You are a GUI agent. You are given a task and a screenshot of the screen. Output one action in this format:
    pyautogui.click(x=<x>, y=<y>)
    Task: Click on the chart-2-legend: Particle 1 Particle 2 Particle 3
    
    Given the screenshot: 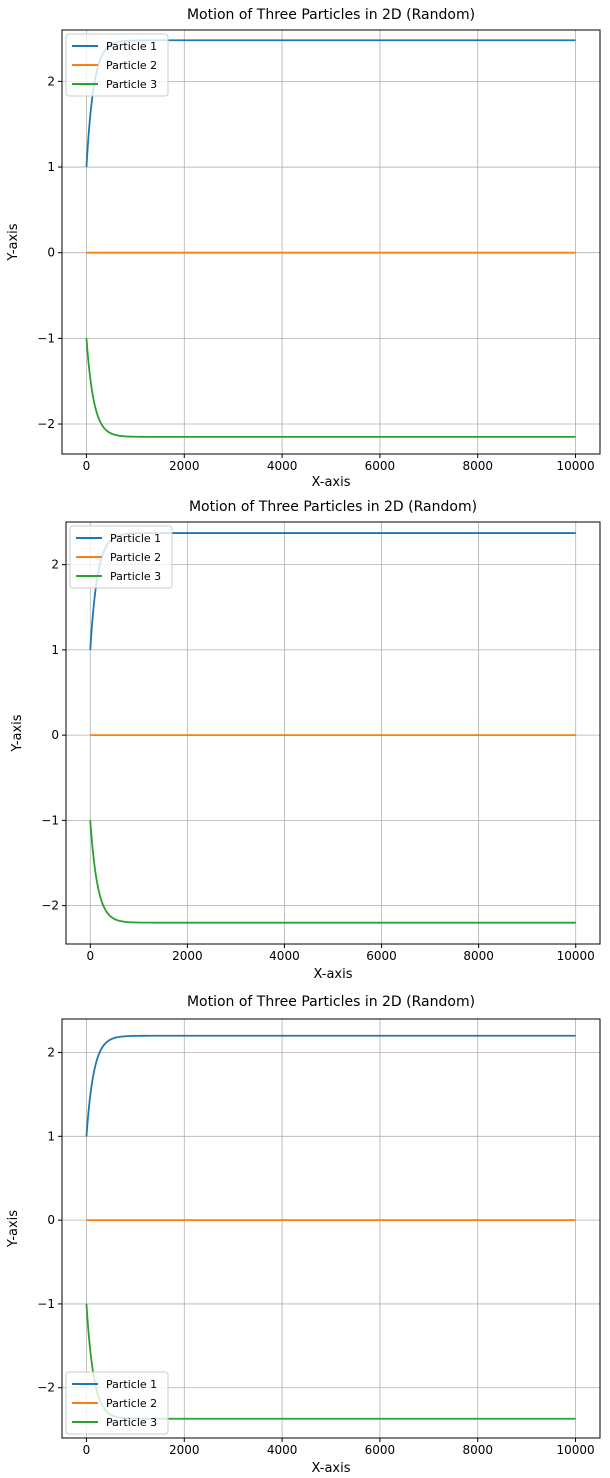 What is the action you would take?
    pyautogui.click(x=121, y=557)
    